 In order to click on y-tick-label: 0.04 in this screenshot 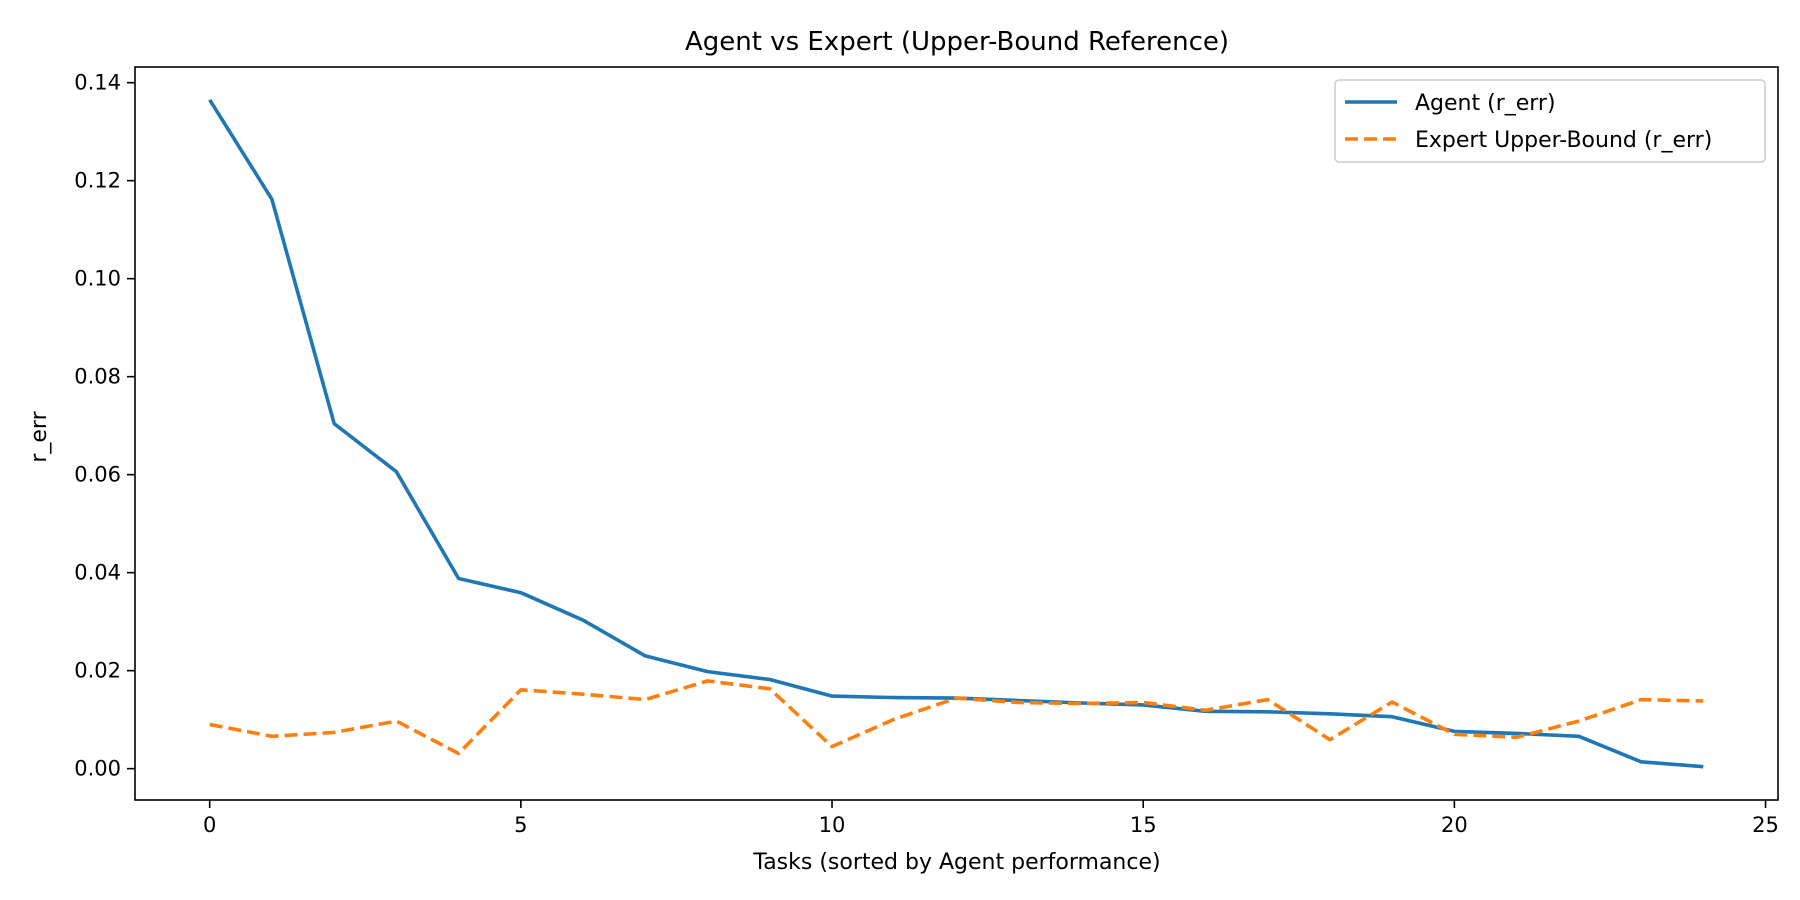, I will do `click(97, 573)`.